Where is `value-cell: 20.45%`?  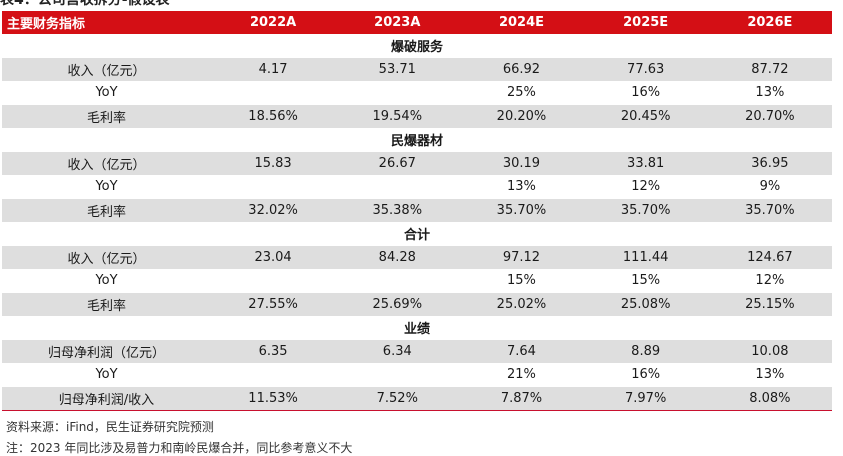 value-cell: 20.45% is located at coordinates (645, 116).